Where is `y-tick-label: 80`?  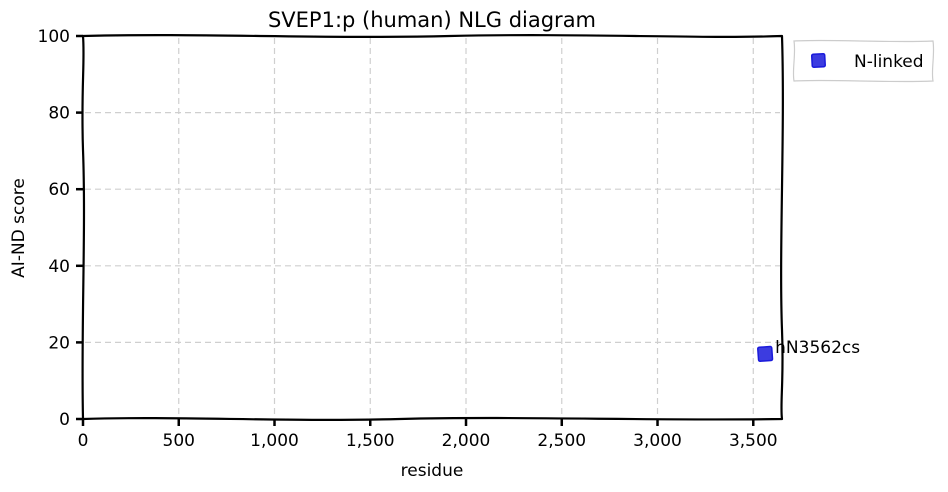 y-tick-label: 80 is located at coordinates (59, 114).